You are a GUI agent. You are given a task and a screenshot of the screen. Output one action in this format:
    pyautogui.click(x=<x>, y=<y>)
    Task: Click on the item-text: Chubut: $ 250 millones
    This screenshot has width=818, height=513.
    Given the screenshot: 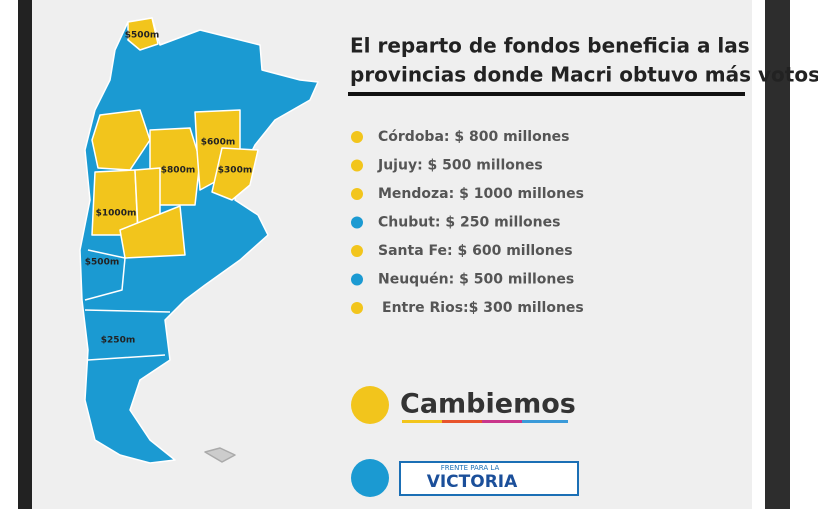 What is the action you would take?
    pyautogui.click(x=469, y=223)
    